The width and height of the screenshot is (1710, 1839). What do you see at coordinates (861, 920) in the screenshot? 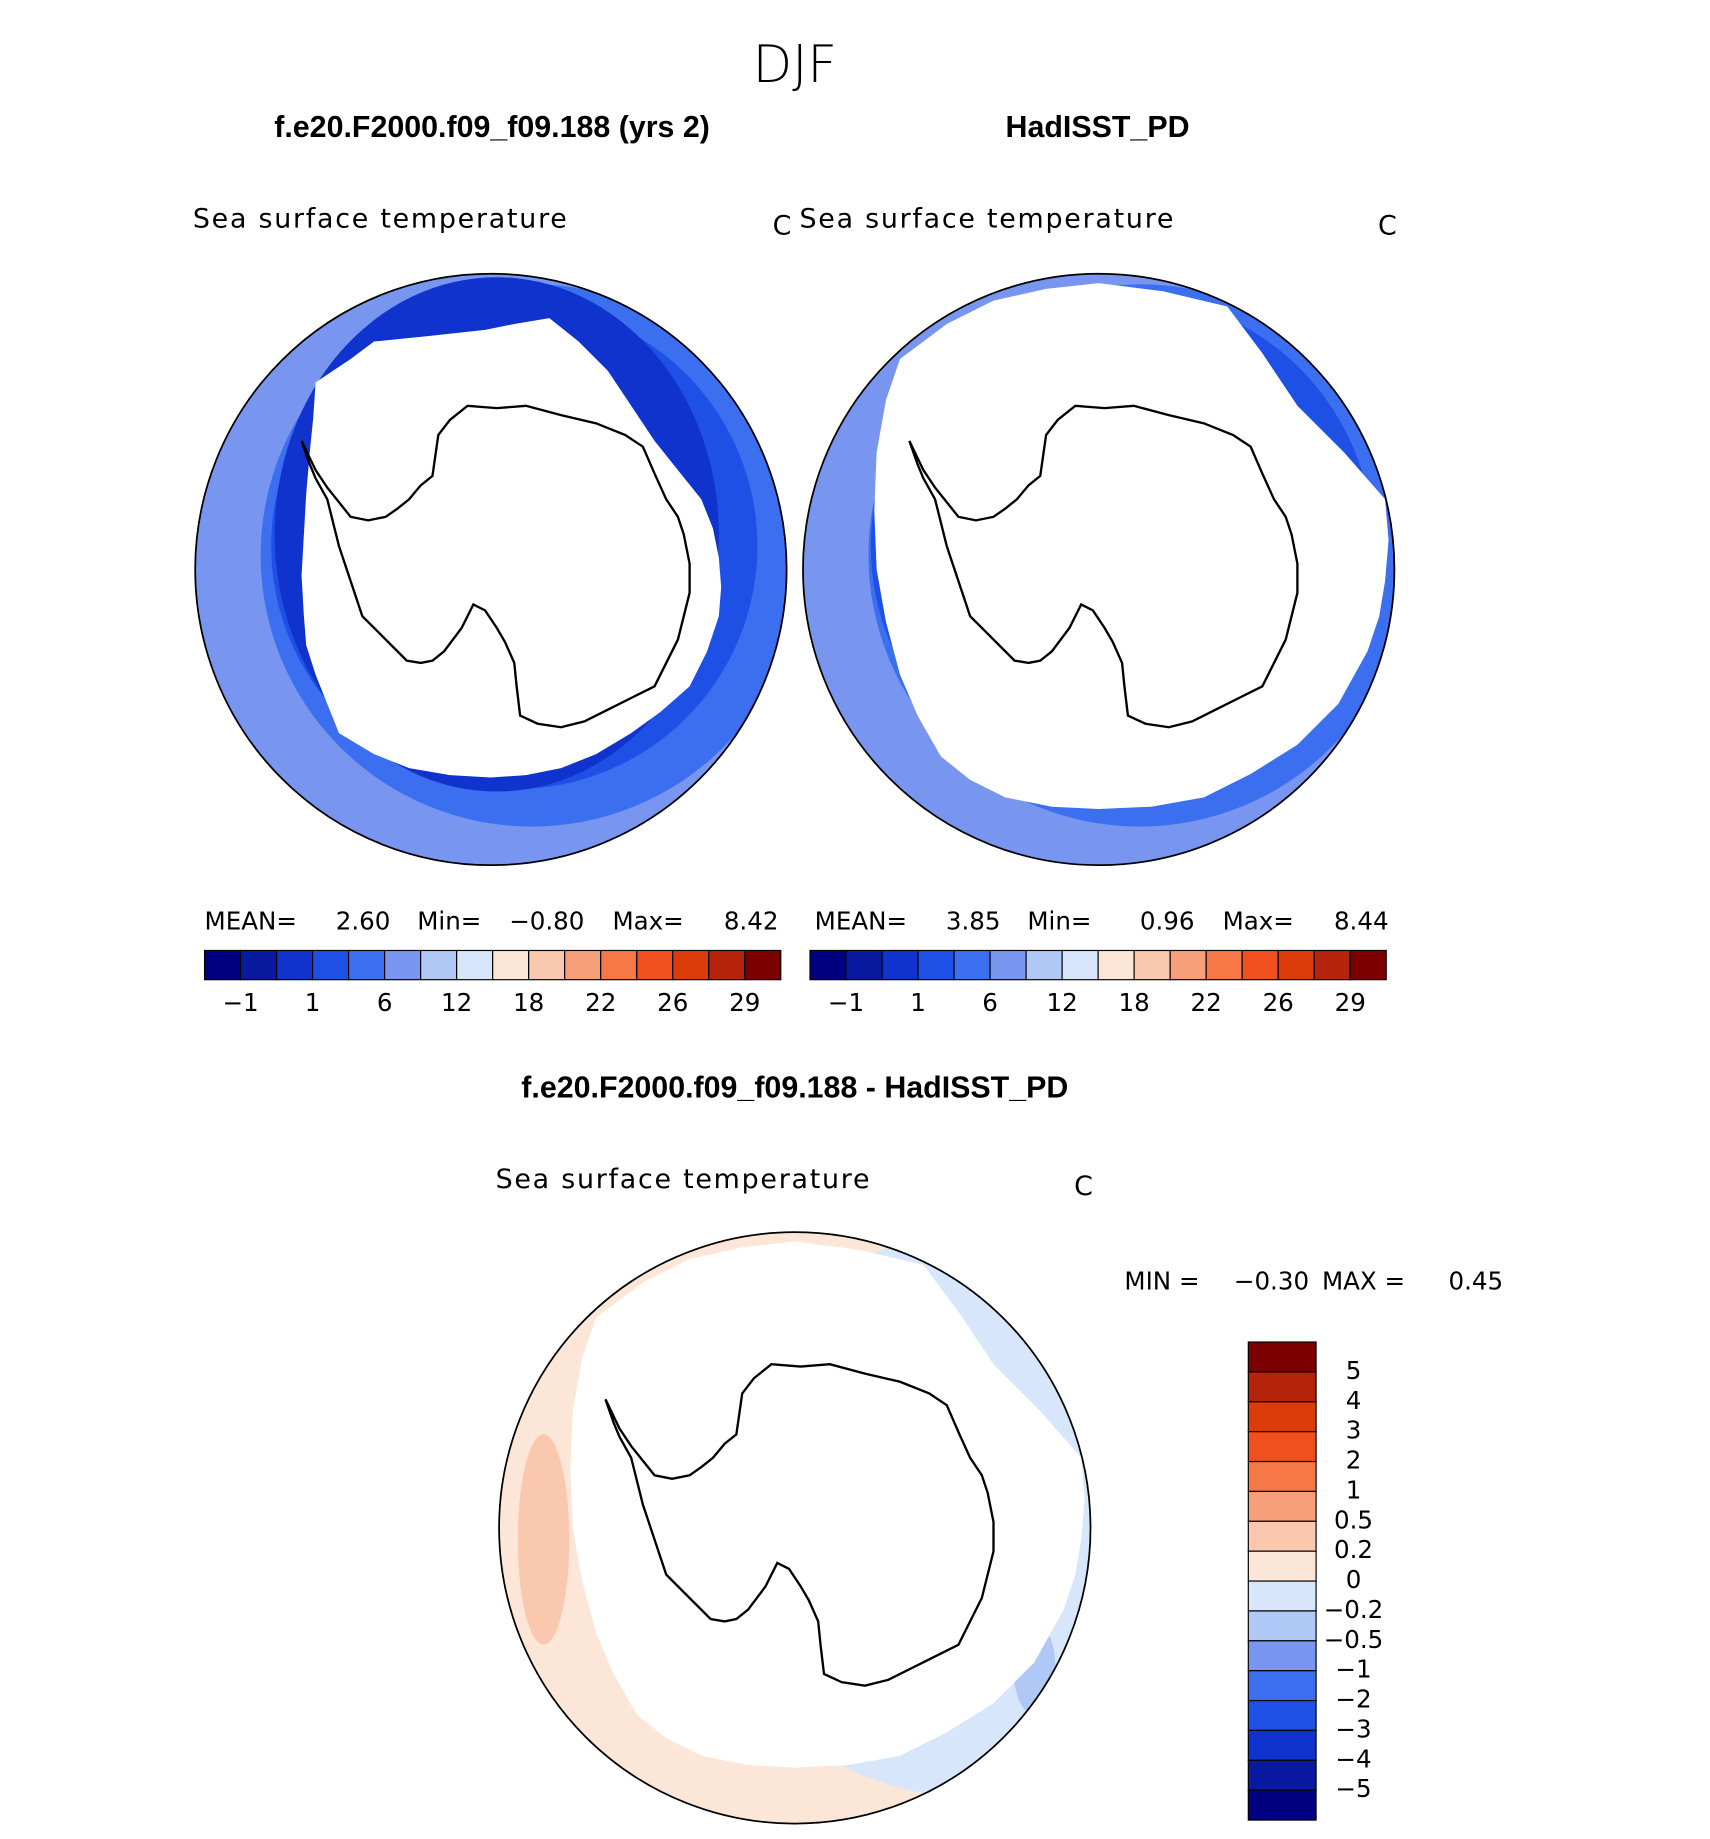
I see `stat-label: MEAN=` at bounding box center [861, 920].